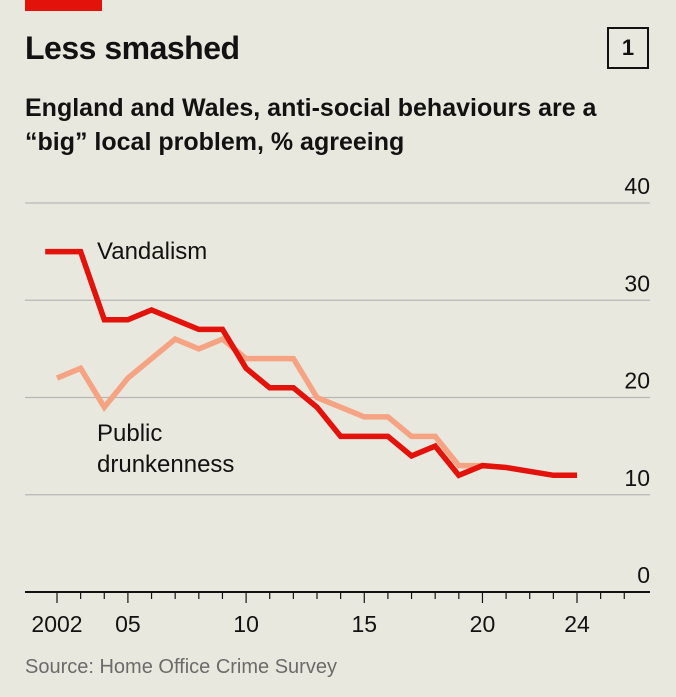 The width and height of the screenshot is (676, 697). I want to click on y-tick-label: 10, so click(637, 478).